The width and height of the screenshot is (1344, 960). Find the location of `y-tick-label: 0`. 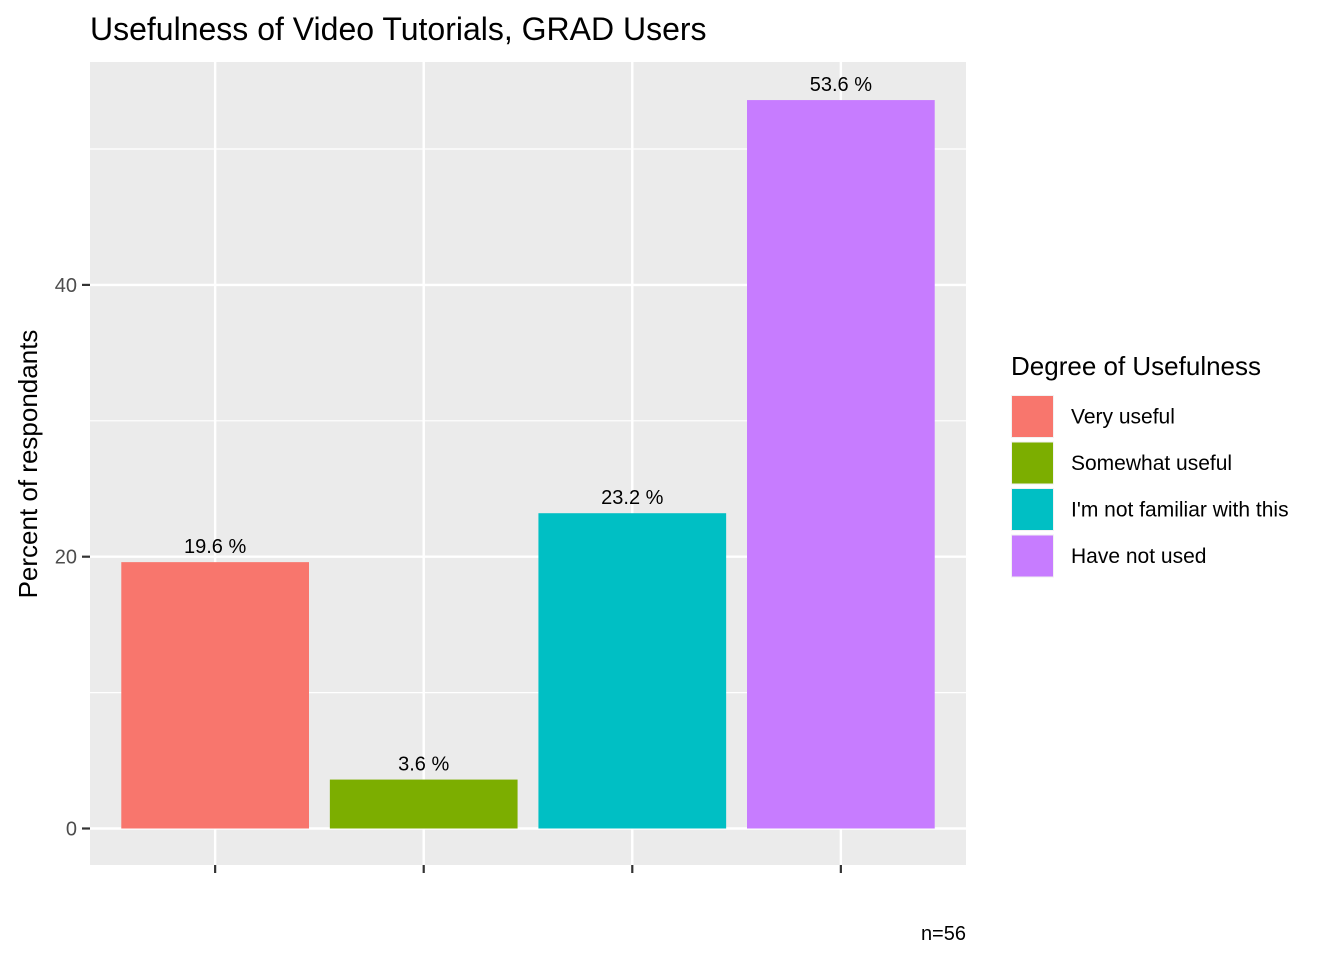

y-tick-label: 0 is located at coordinates (71, 830).